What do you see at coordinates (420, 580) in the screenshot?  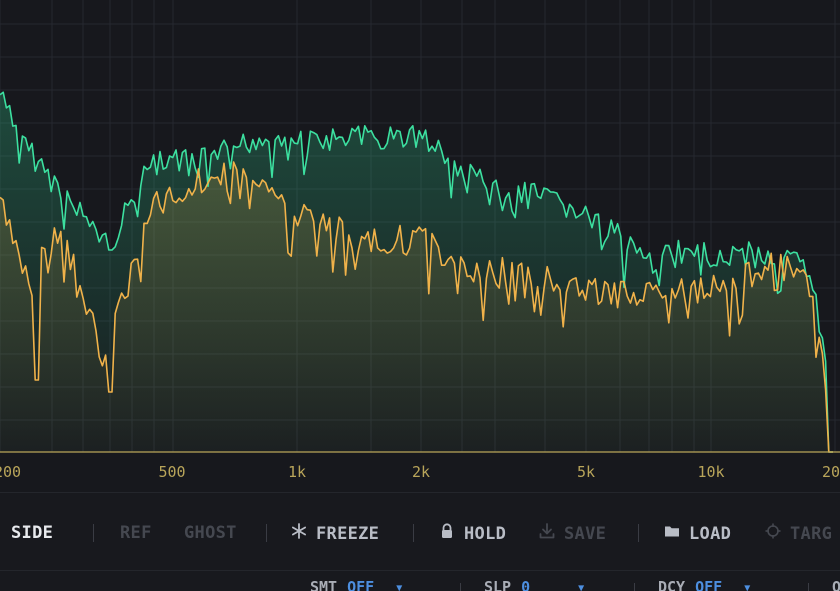 I see `status-bar: SMT OFF ▼ SLP 0 ▼ DCY OFF ▼ O` at bounding box center [420, 580].